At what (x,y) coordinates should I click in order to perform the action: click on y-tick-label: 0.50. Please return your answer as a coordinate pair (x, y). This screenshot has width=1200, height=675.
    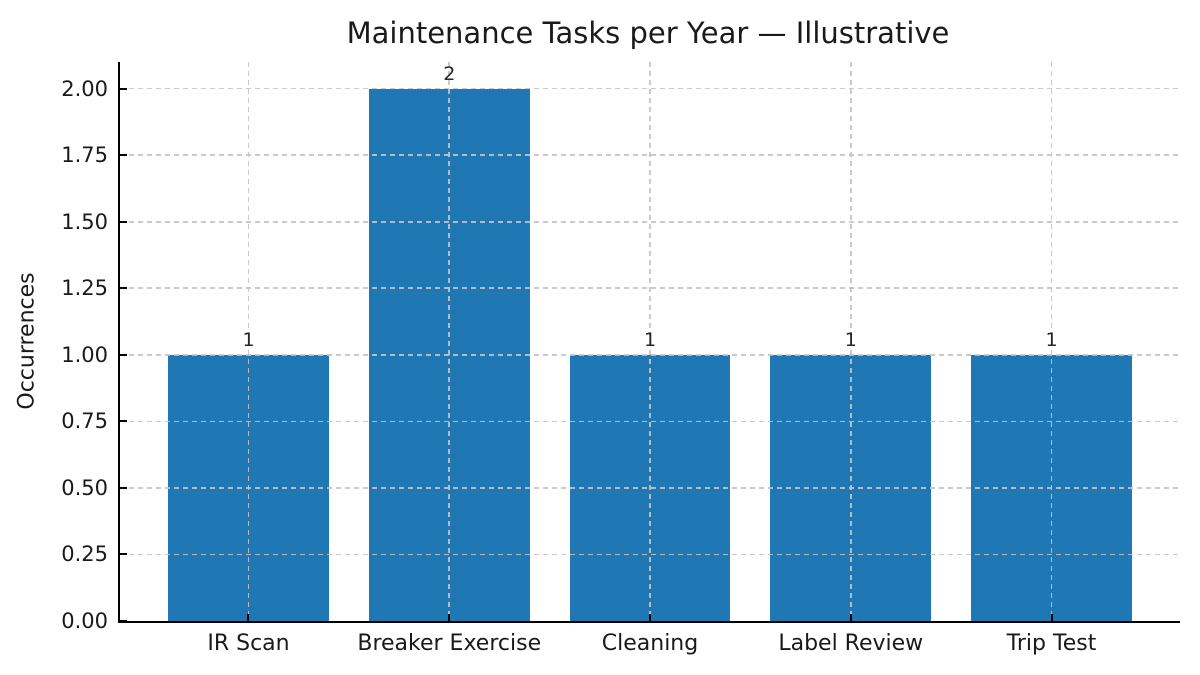
    Looking at the image, I should click on (84, 487).